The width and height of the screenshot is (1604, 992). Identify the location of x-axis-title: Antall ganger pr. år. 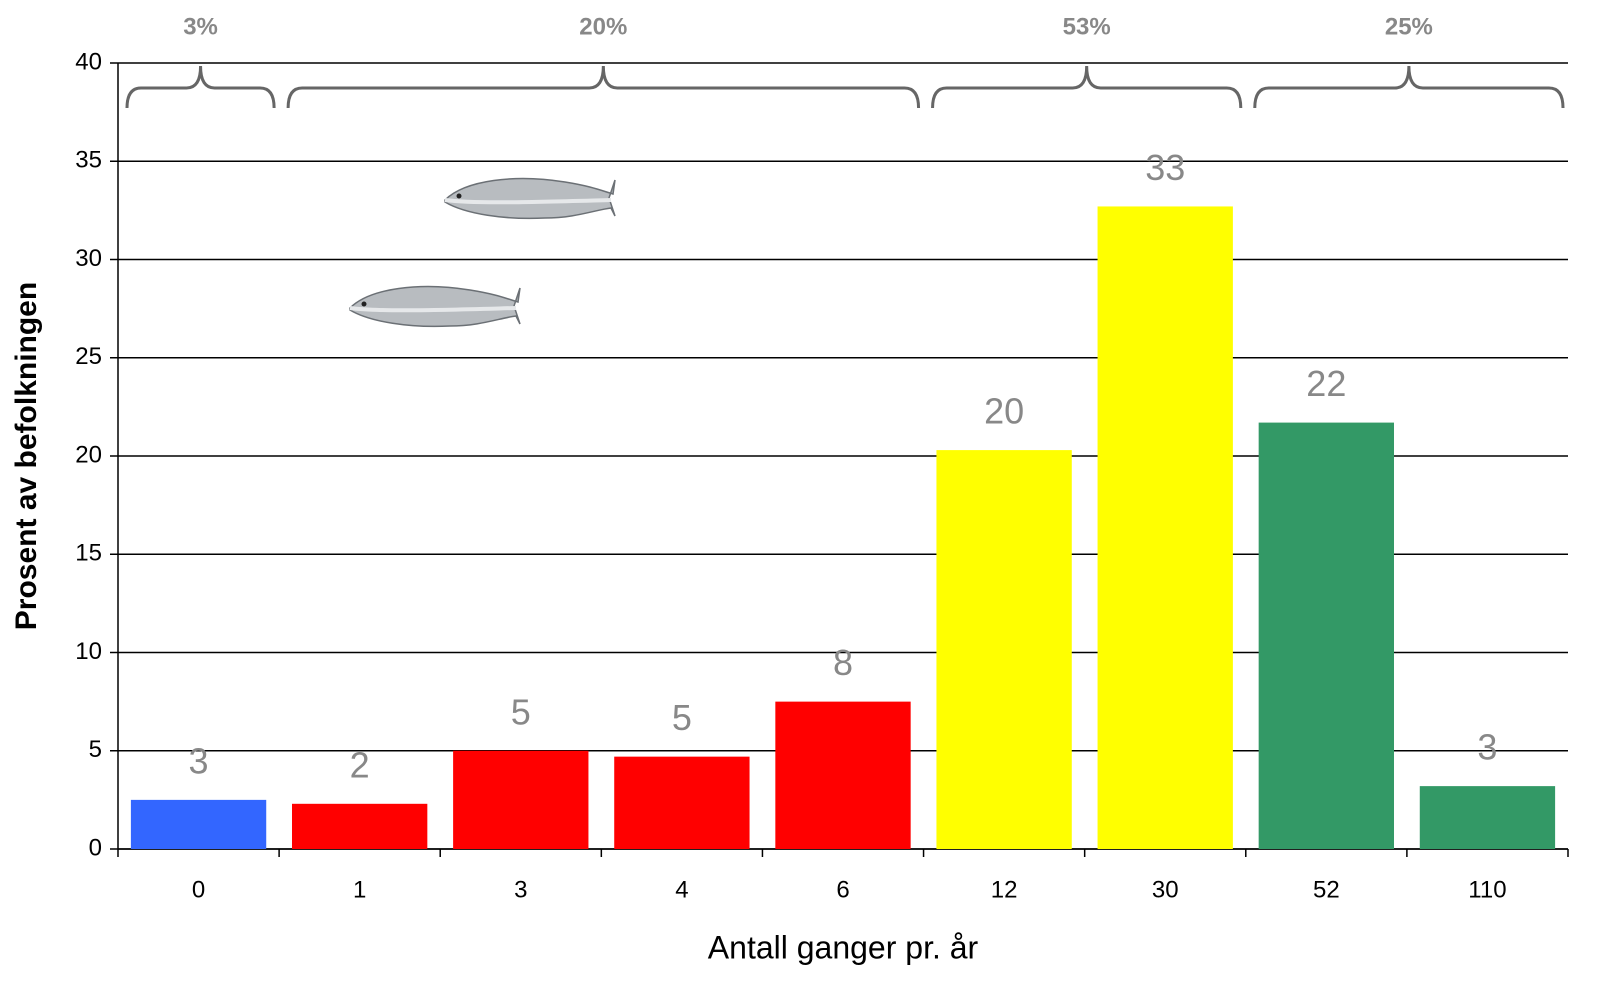
(843, 947).